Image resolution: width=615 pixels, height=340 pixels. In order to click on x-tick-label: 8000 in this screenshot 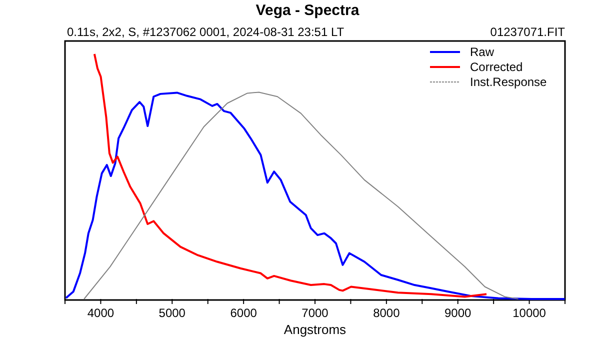, I will do `click(386, 313)`.